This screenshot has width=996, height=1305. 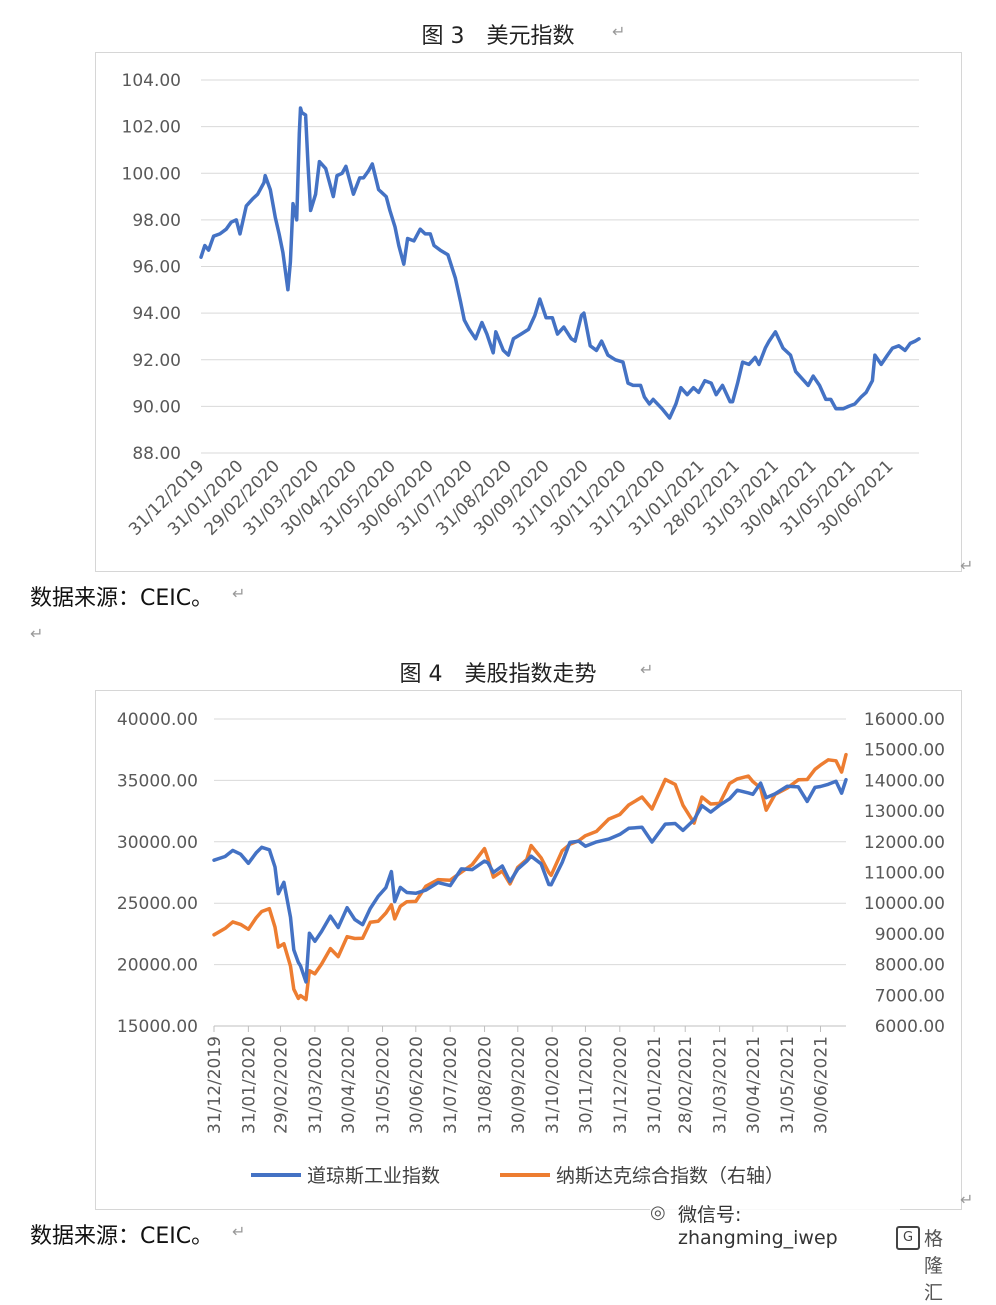 What do you see at coordinates (157, 1027) in the screenshot?
I see `y-left-tick-label: 15000.00` at bounding box center [157, 1027].